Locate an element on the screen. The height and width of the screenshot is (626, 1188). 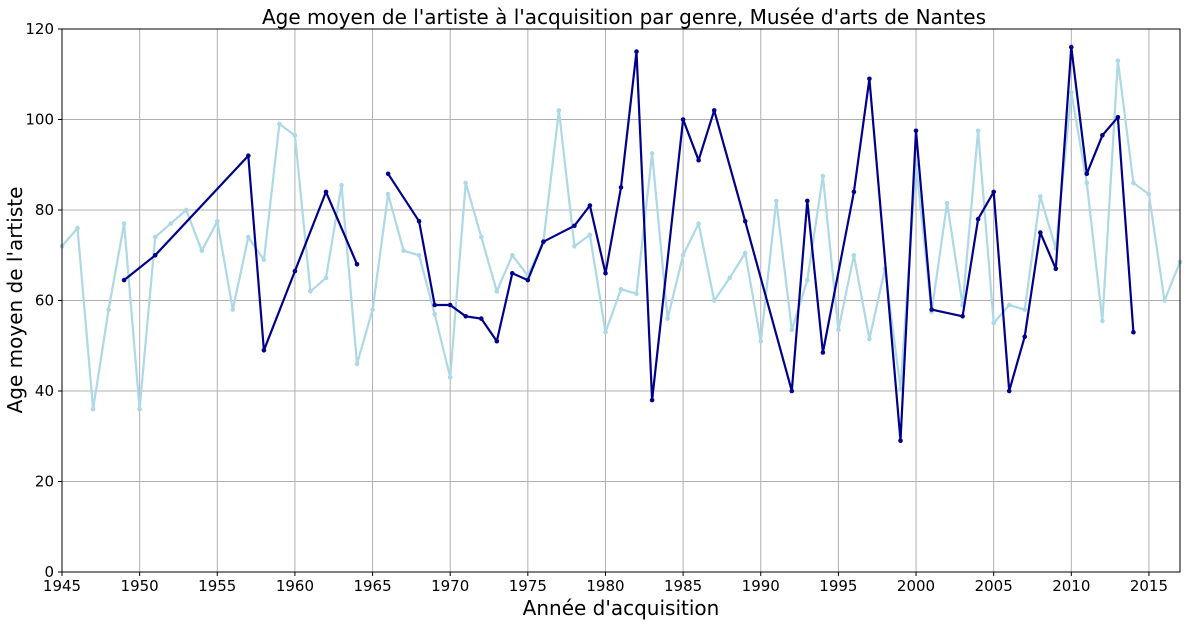
x-tick-label: 1990 is located at coordinates (761, 586).